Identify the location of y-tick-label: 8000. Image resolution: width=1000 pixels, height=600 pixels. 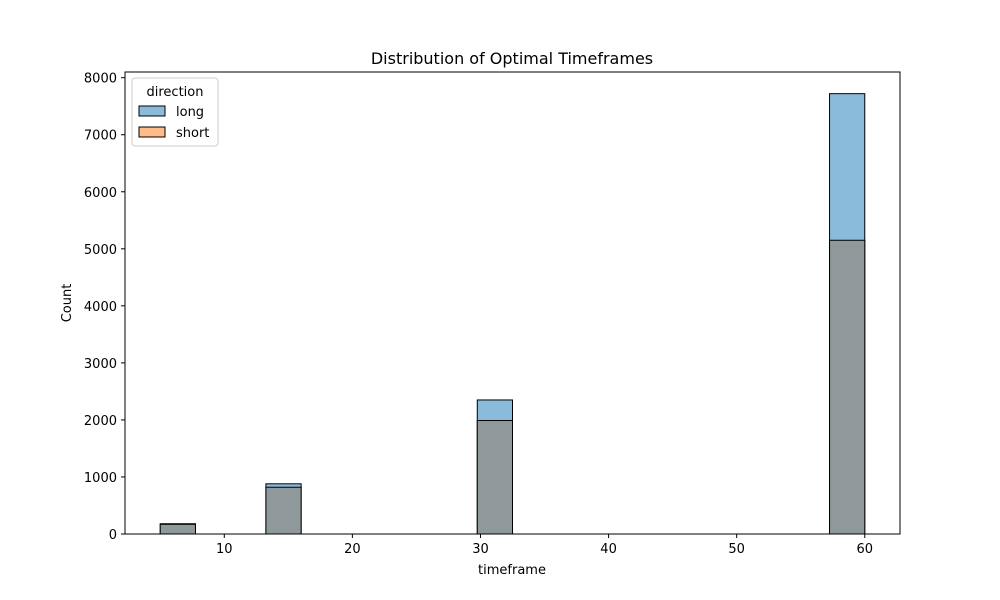
(100, 79).